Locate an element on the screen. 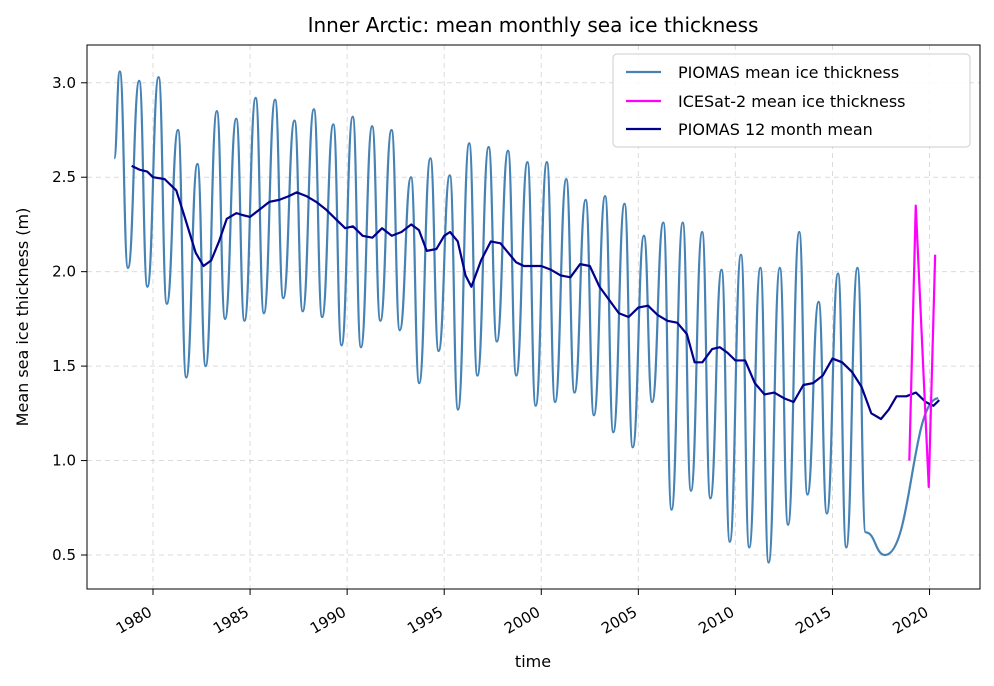 The height and width of the screenshot is (686, 994). y-tick-label: 1.5 is located at coordinates (64, 366).